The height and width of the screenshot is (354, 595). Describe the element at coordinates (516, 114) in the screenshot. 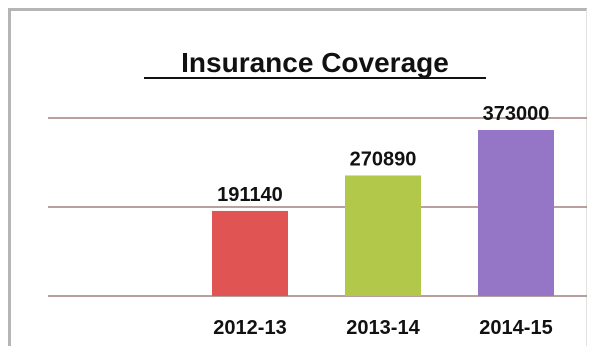

I see `value-label-2014-15: 373000` at that location.